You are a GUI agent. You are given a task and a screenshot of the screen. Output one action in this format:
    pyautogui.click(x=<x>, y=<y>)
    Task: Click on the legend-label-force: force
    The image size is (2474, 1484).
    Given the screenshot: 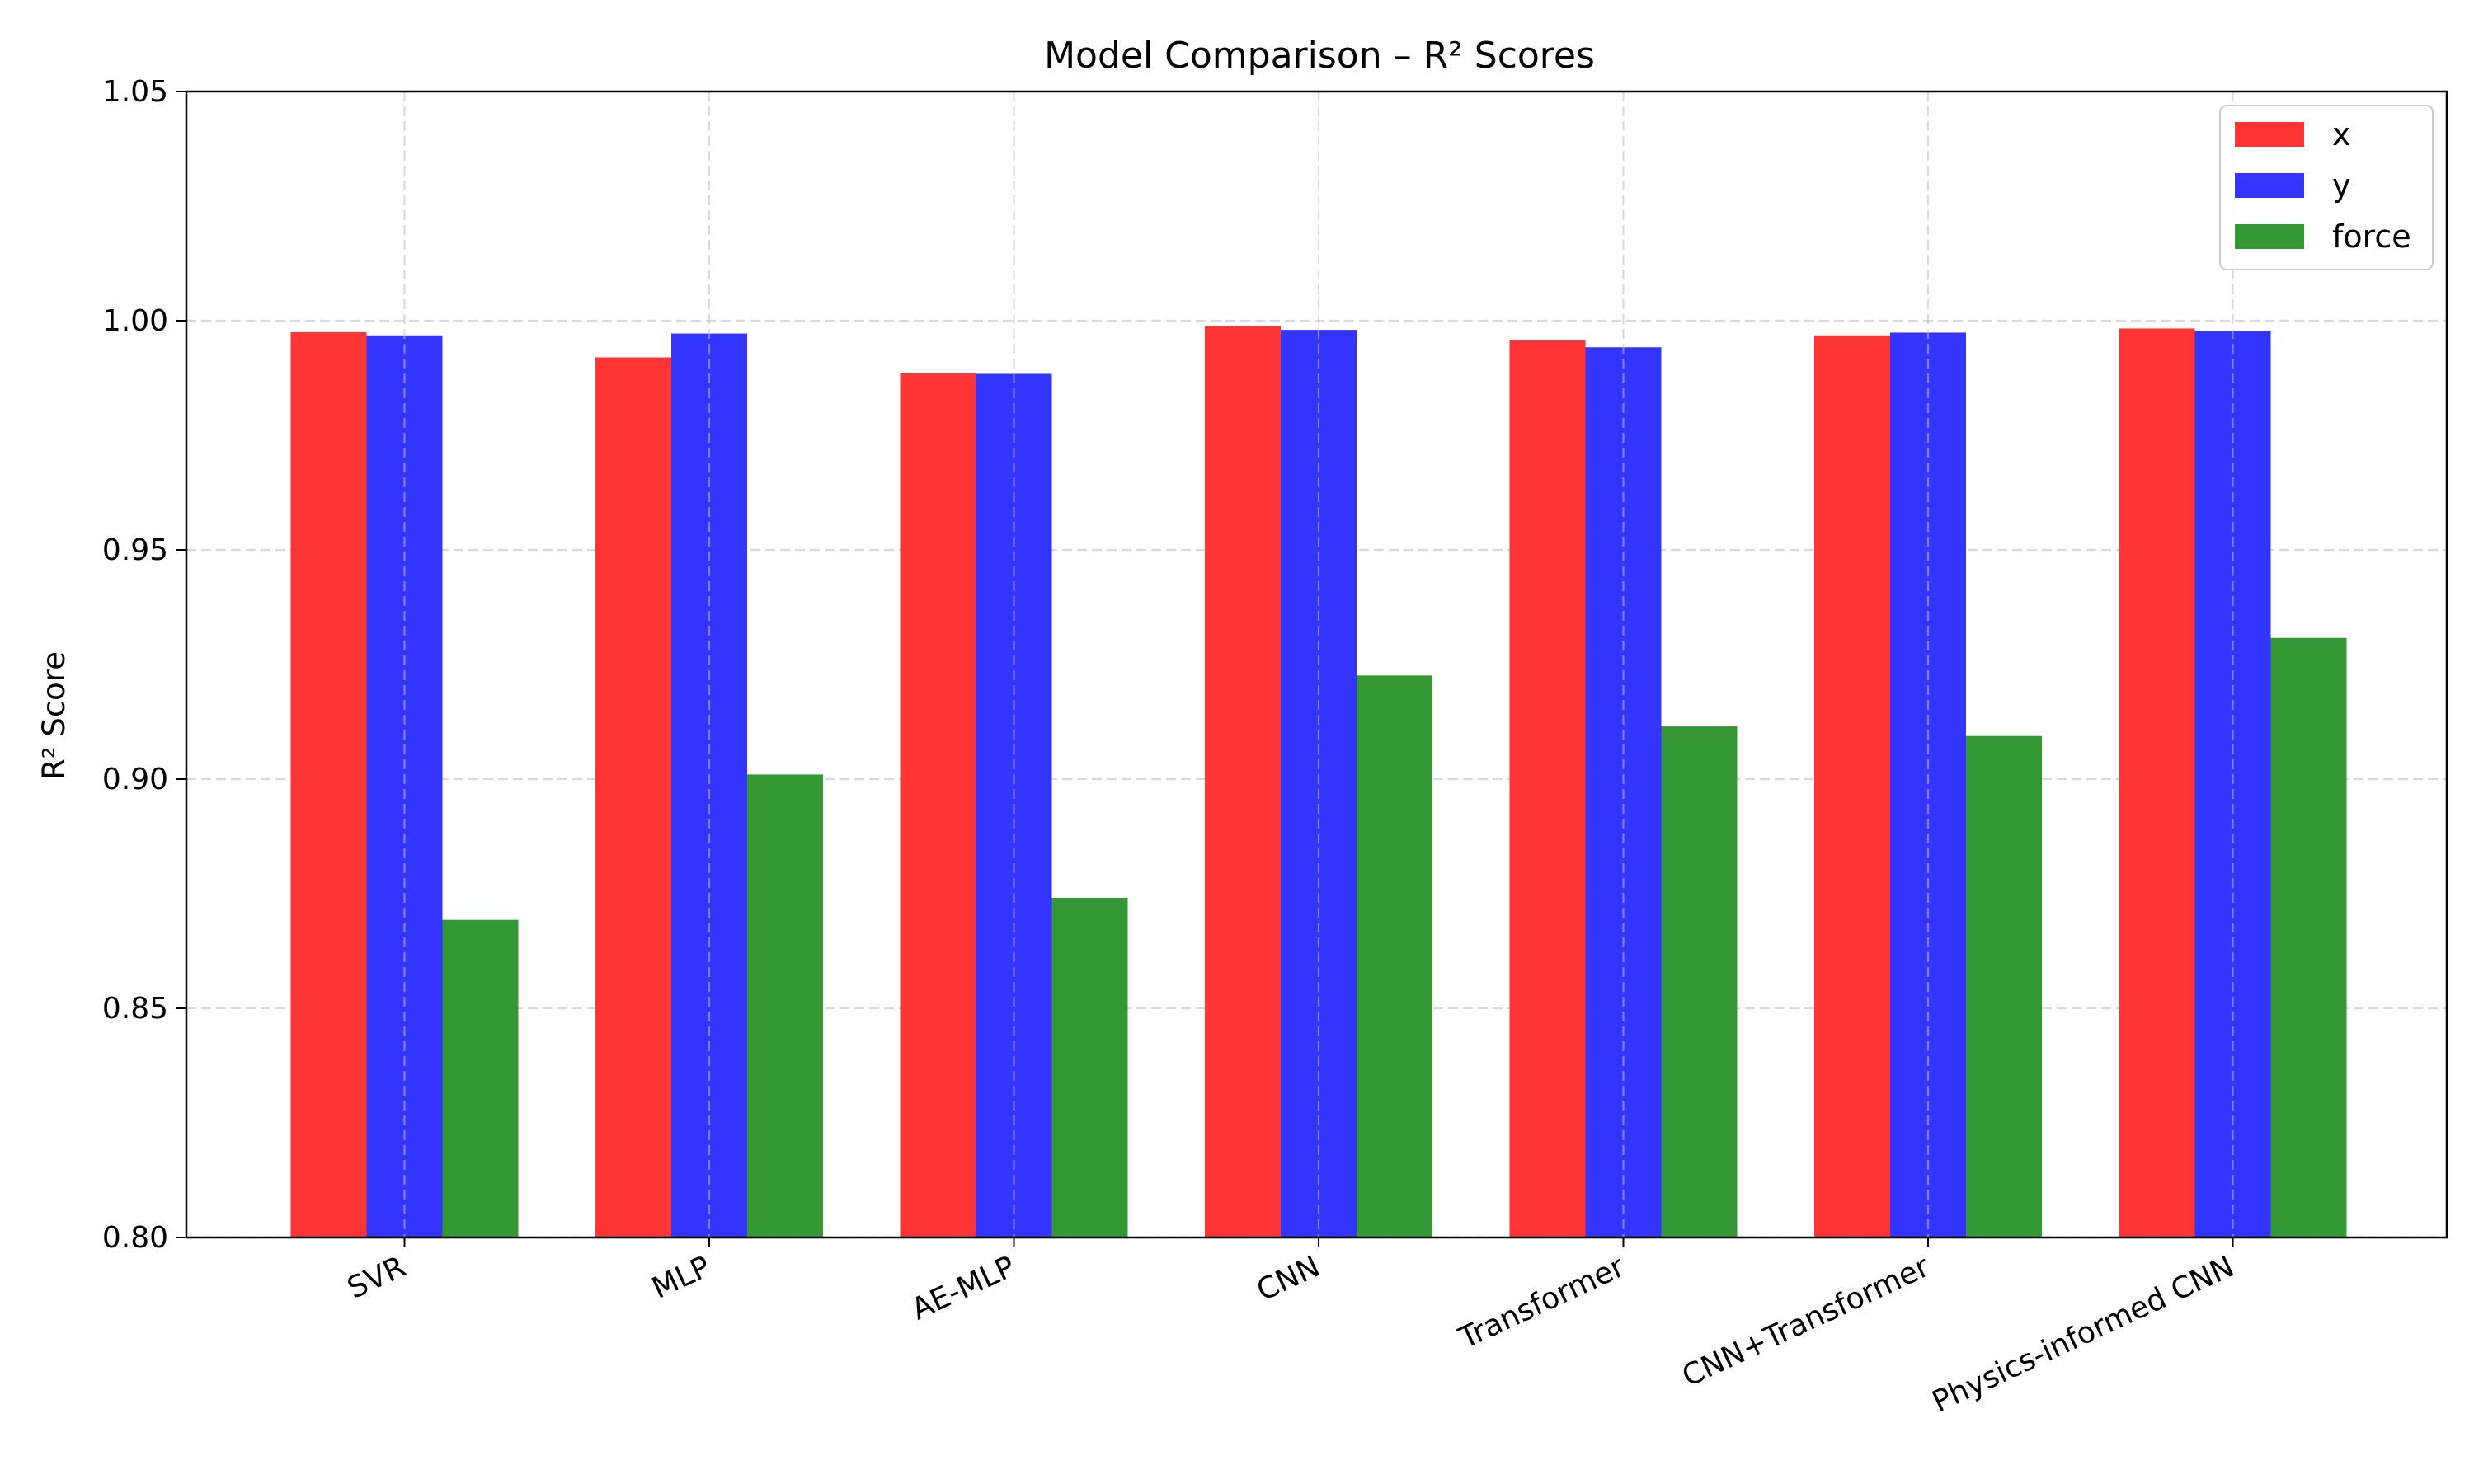 What is the action you would take?
    pyautogui.click(x=2371, y=236)
    